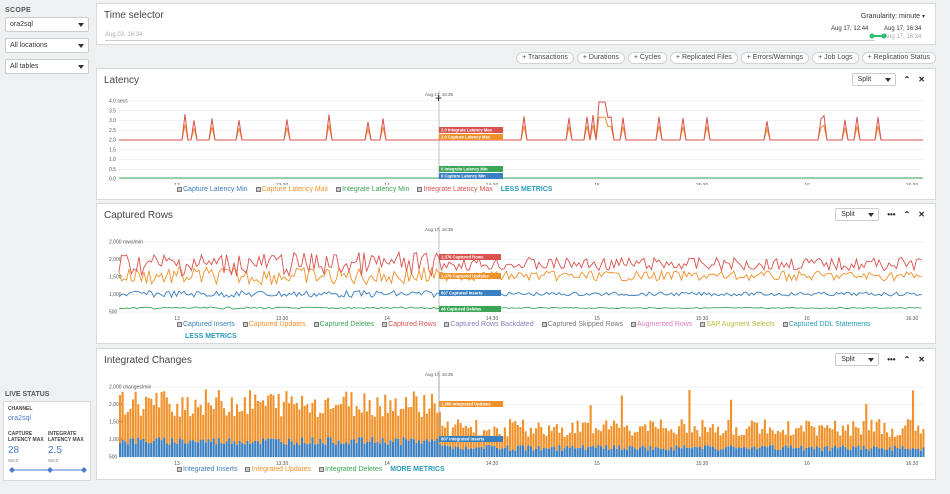  What do you see at coordinates (343, 324) in the screenshot?
I see `legend-captured-deletes: Captured Deletes` at bounding box center [343, 324].